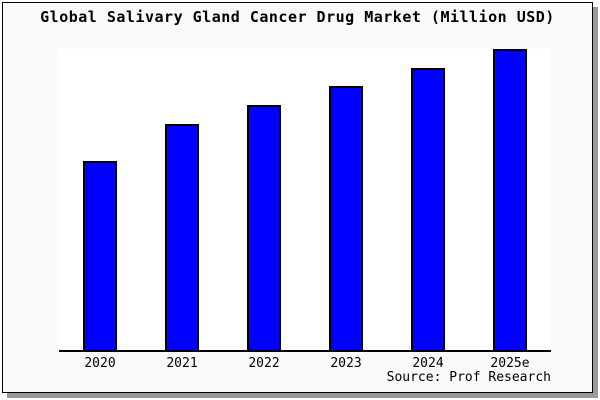  What do you see at coordinates (346, 363) in the screenshot?
I see `x-tick-label-2023: 2023` at bounding box center [346, 363].